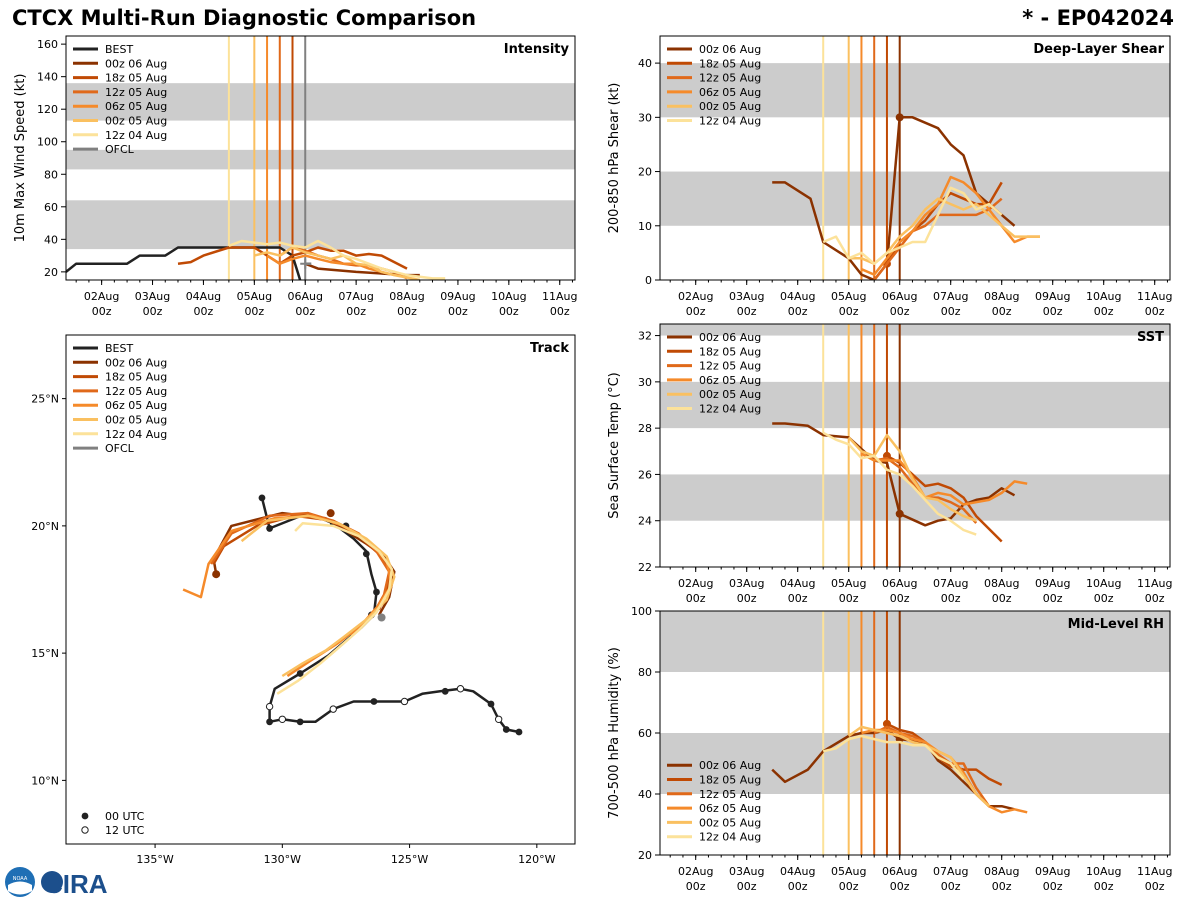 The height and width of the screenshot is (900, 1200). I want to click on cira-logo: NOAA CIRA, so click(56, 882).